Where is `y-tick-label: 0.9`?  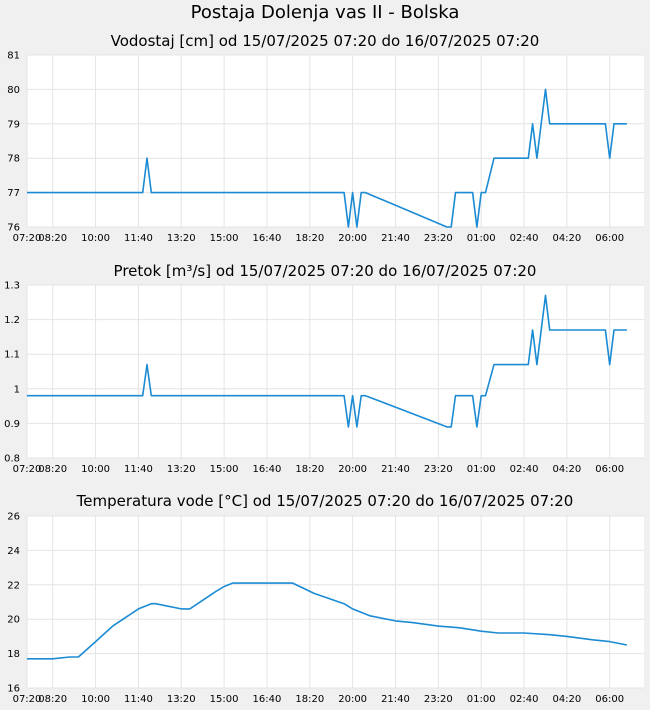
y-tick-label: 0.9 is located at coordinates (12, 424).